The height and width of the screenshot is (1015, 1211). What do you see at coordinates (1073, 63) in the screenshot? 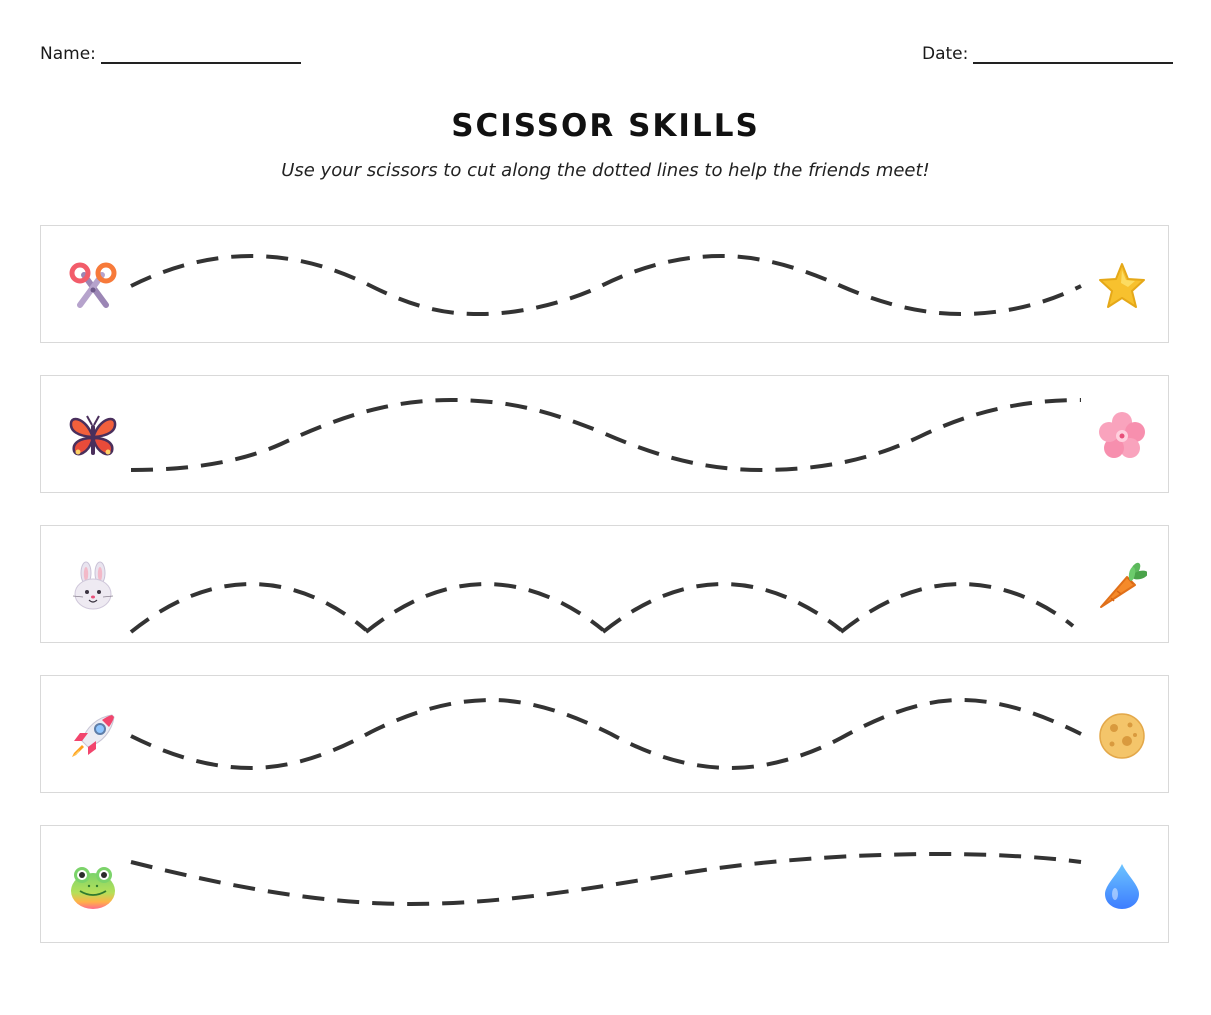
I see `date-write-line` at bounding box center [1073, 63].